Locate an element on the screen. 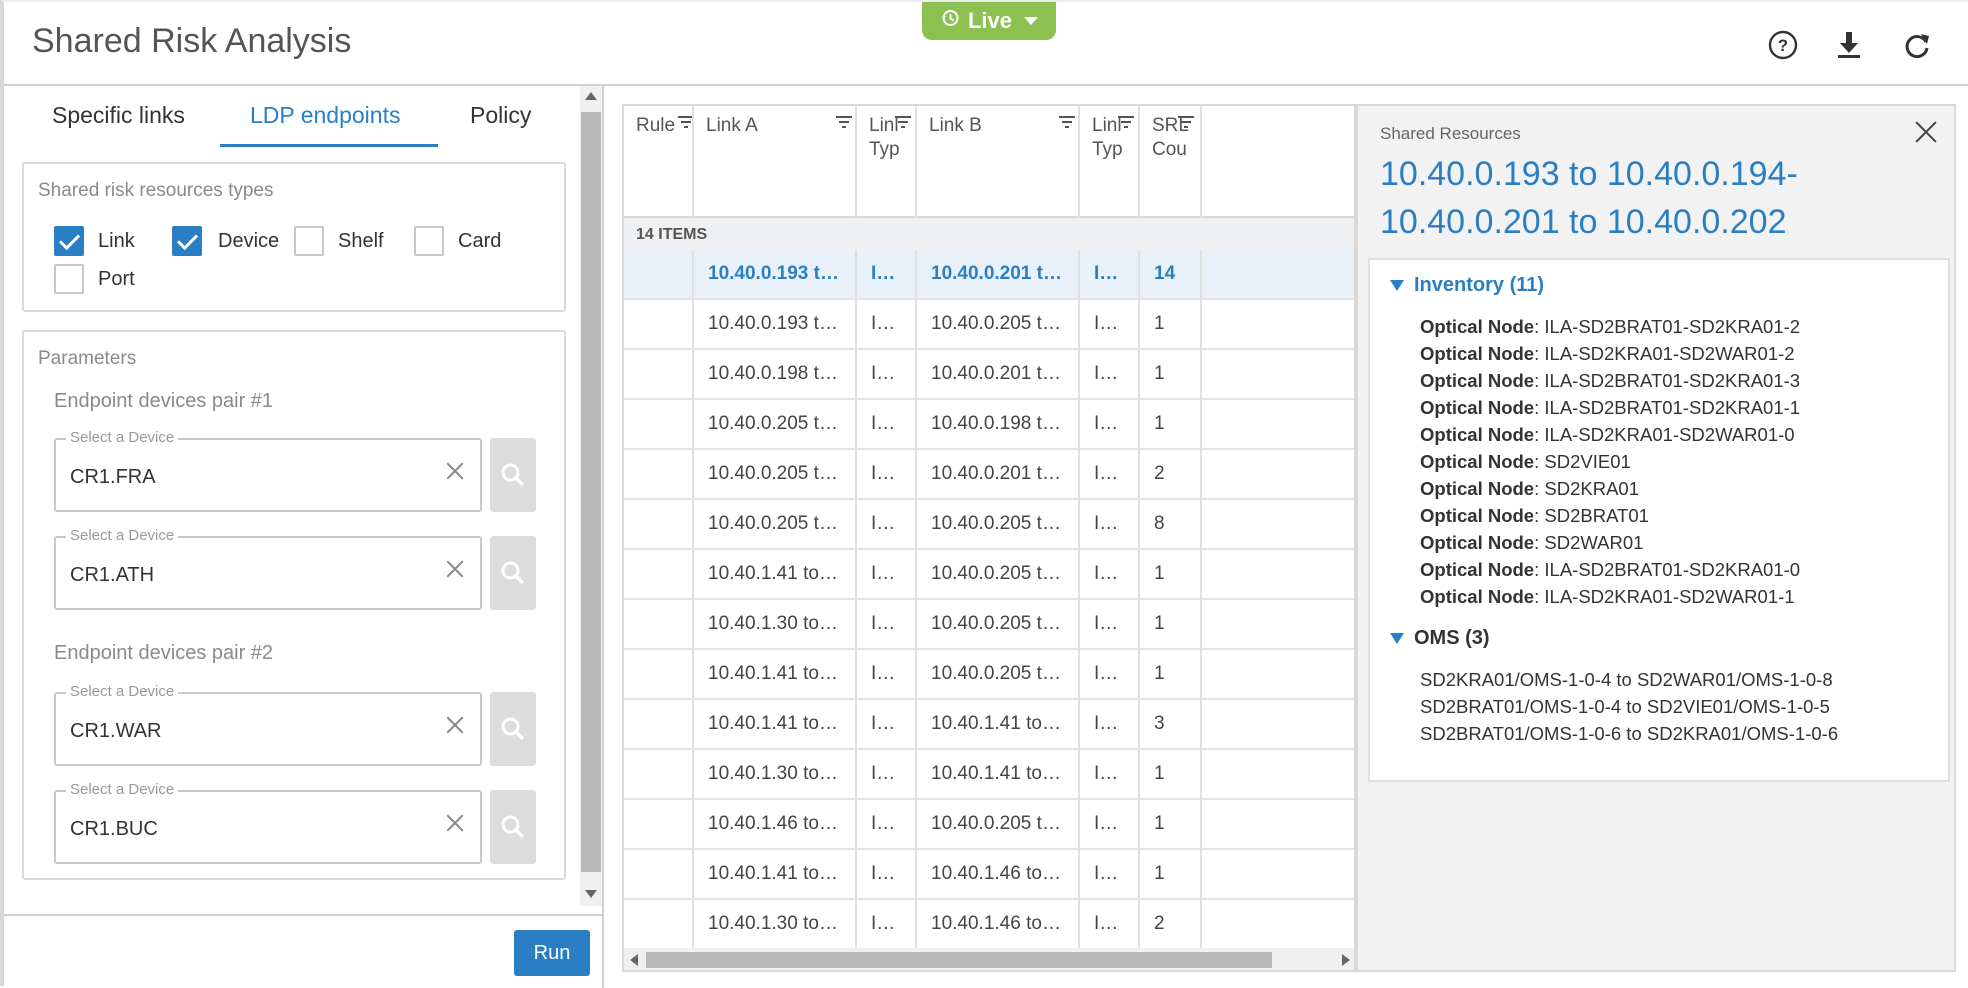 The height and width of the screenshot is (988, 1968). link-checkbox is located at coordinates (69, 241).